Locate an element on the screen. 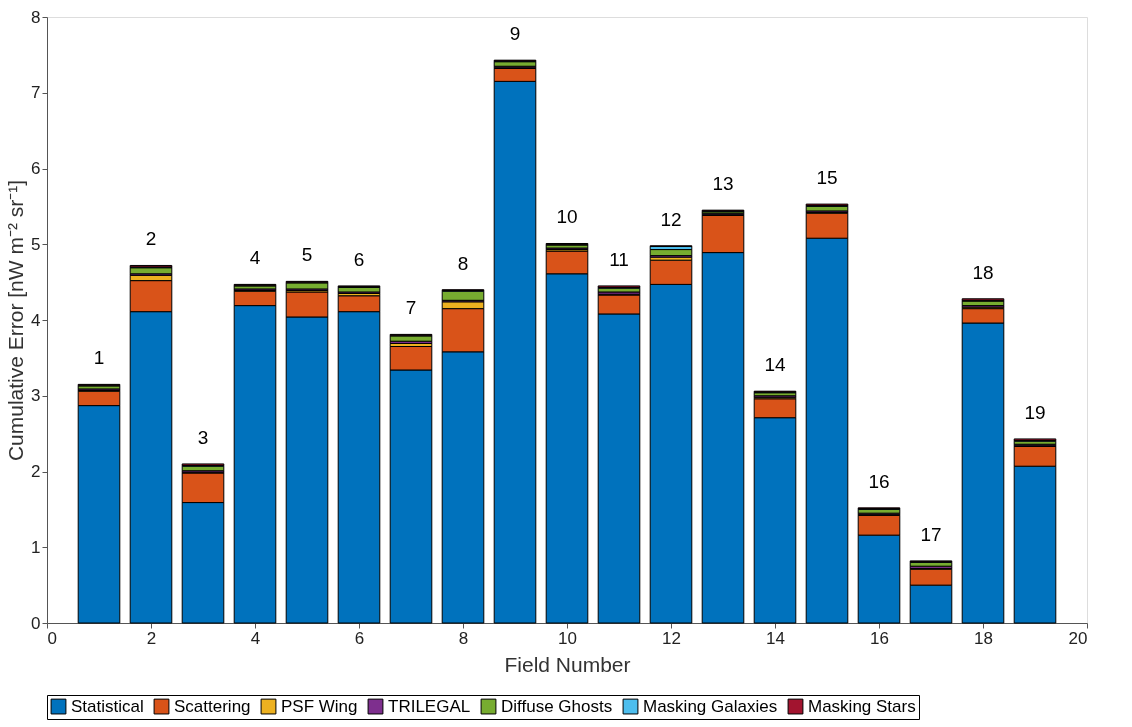  annotation: 1 is located at coordinates (99, 358).